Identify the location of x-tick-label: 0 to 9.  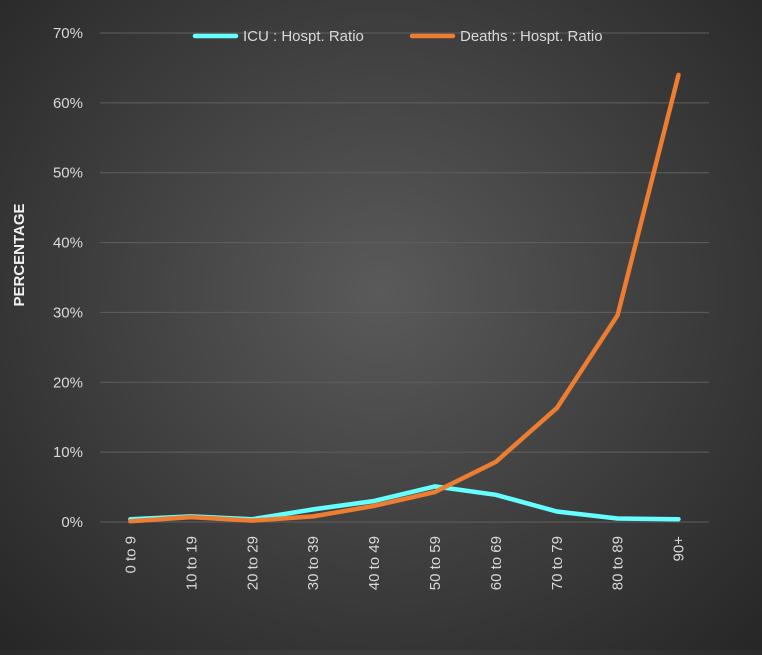
(130, 555).